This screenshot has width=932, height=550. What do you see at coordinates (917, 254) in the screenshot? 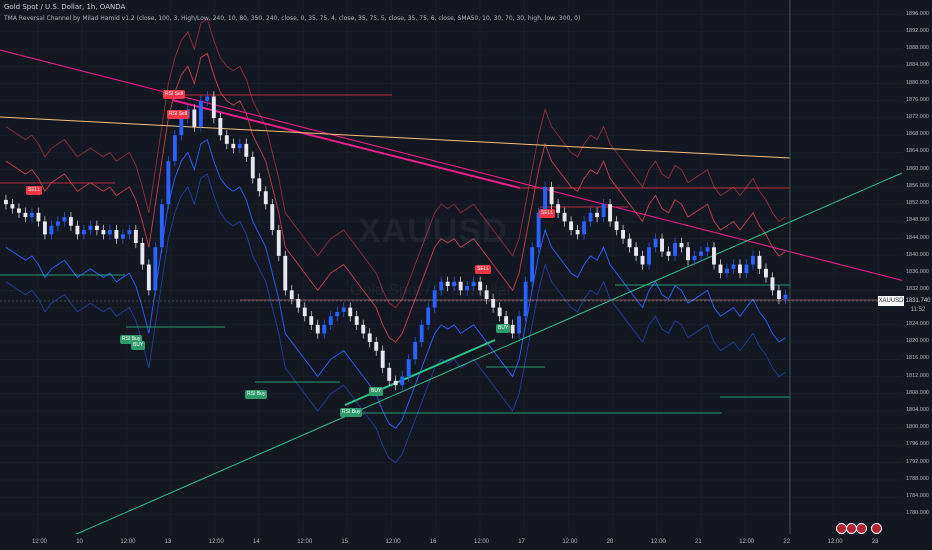
I see `price-tick-label: 1840.000` at bounding box center [917, 254].